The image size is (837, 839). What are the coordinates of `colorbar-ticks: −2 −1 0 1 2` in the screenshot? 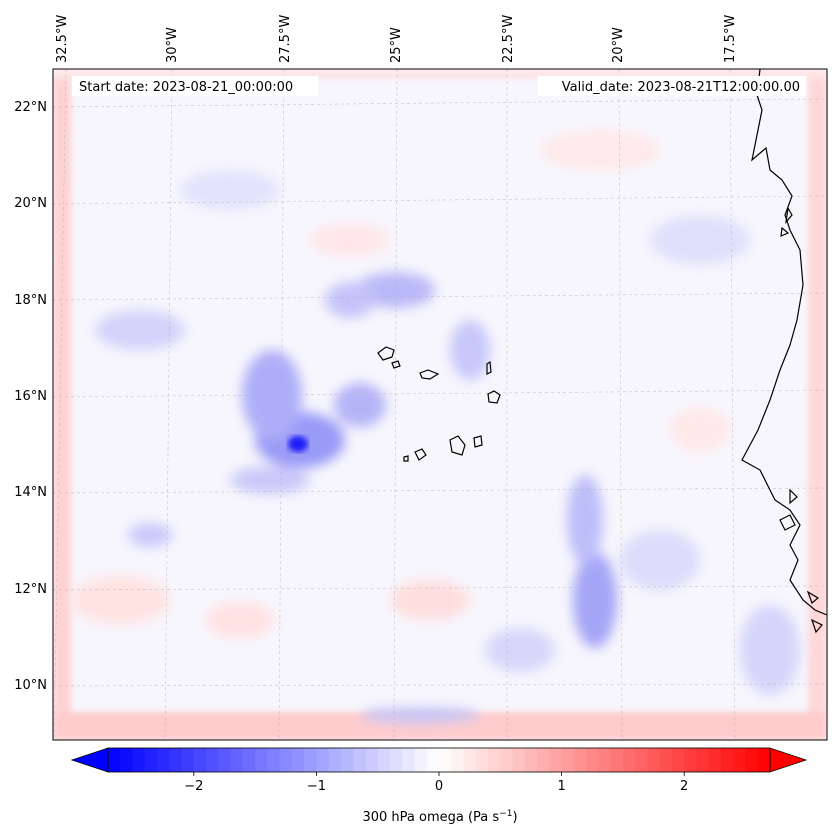 It's located at (436, 783).